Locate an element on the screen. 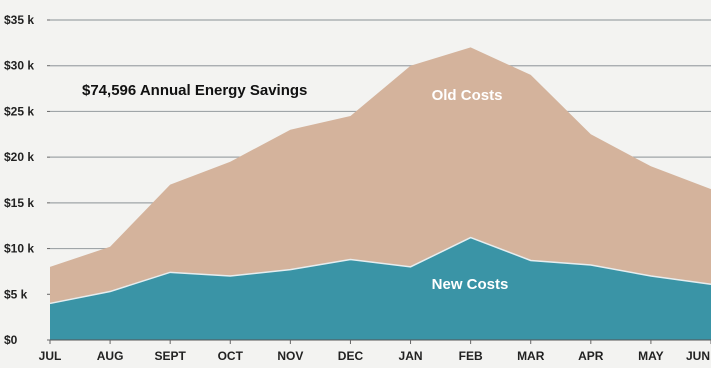  y-tick-label-7: $35 k is located at coordinates (19, 20).